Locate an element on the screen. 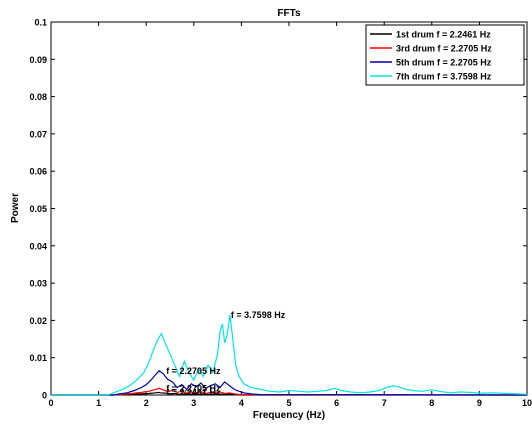 The width and height of the screenshot is (532, 428). y-tick-label: 0.02 is located at coordinates (38, 321).